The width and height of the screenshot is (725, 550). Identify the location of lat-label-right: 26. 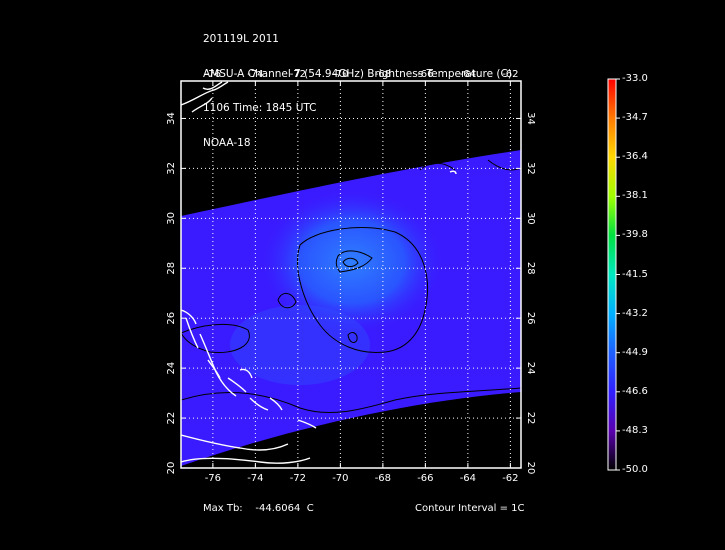
(530, 318).